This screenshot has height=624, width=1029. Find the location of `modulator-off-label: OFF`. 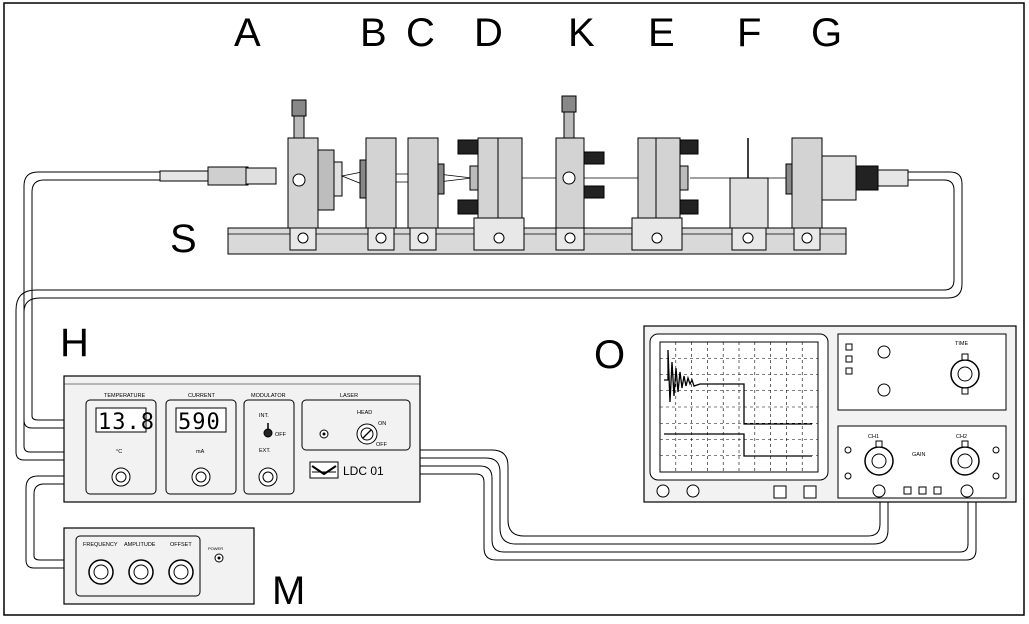

modulator-off-label: OFF is located at coordinates (281, 435).